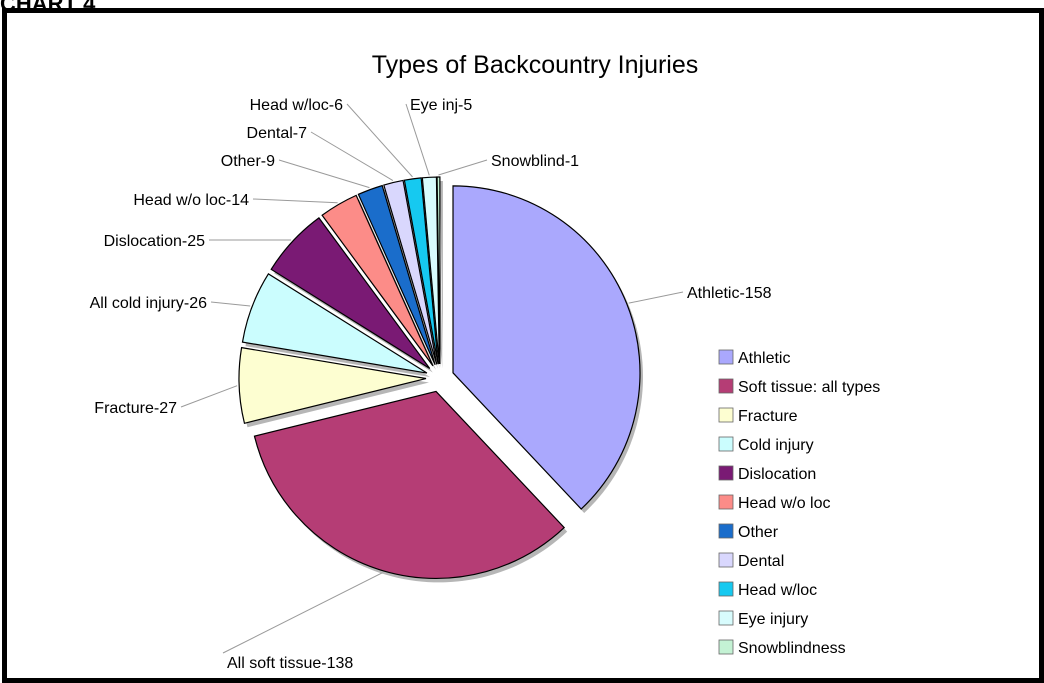 The width and height of the screenshot is (1044, 683). What do you see at coordinates (768, 416) in the screenshot?
I see `legend-entry: Fracture` at bounding box center [768, 416].